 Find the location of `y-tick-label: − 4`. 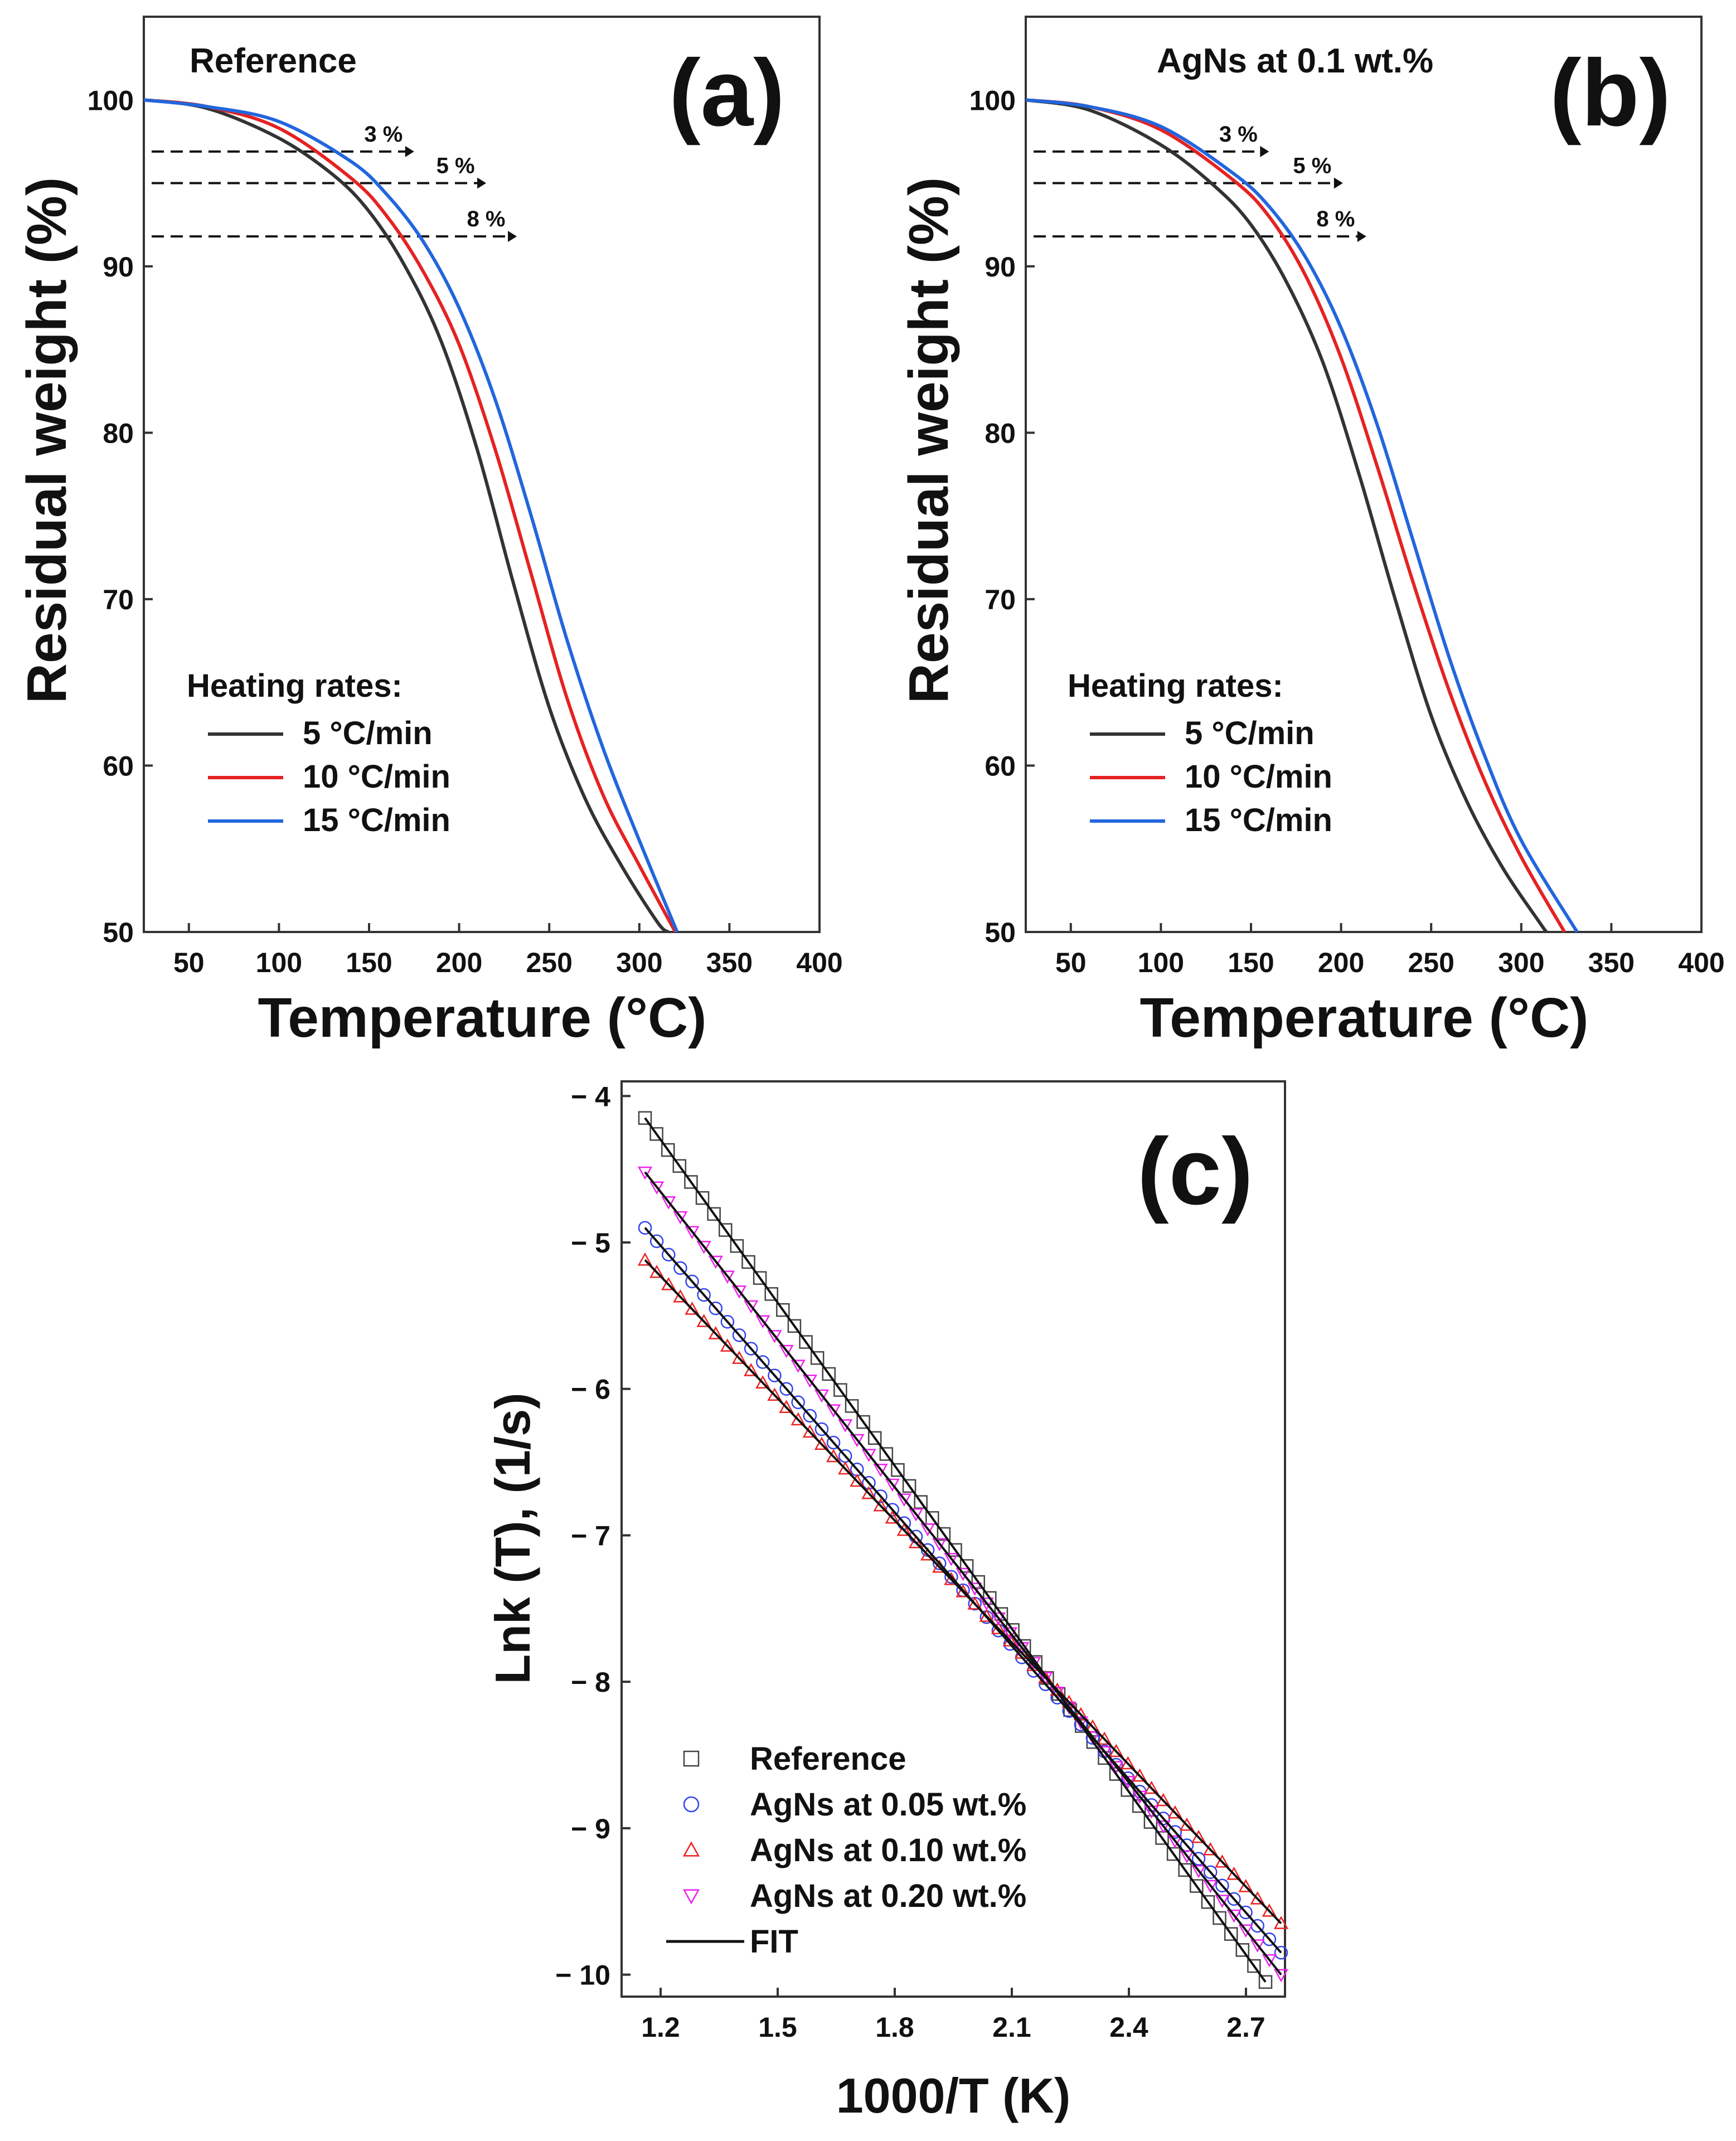

y-tick-label: − 4 is located at coordinates (590, 1096).